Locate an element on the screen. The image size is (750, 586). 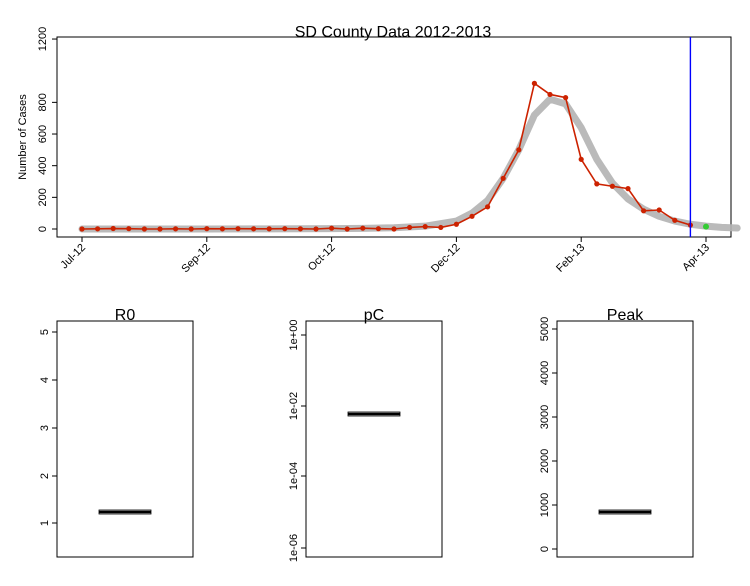
x-tick-label: Jul-12 is located at coordinates (73, 257).